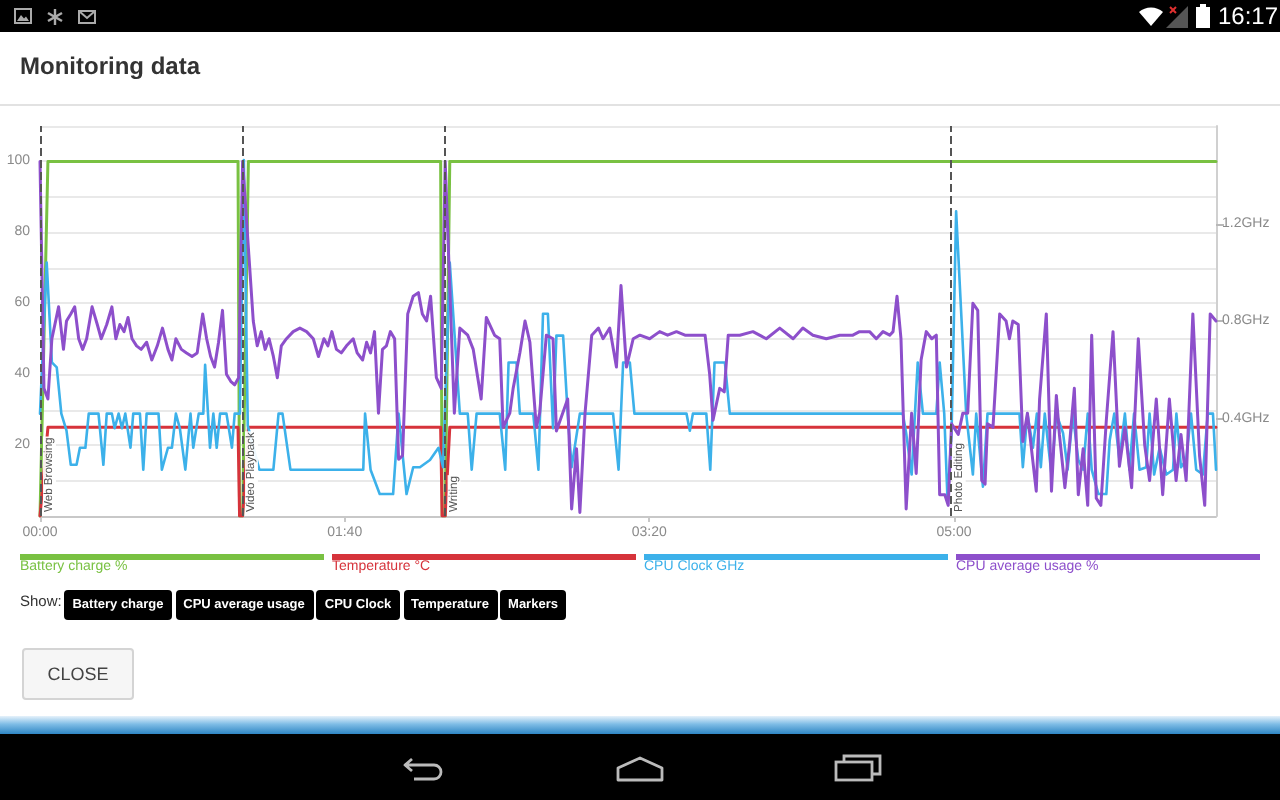 The image size is (1280, 800). What do you see at coordinates (110, 67) in the screenshot?
I see `chart-title: Monitoring data` at bounding box center [110, 67].